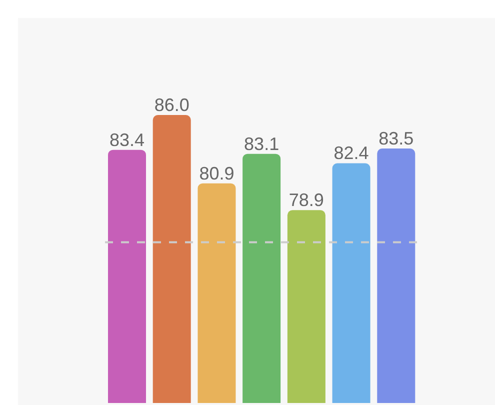 The height and width of the screenshot is (405, 495). Describe the element at coordinates (127, 140) in the screenshot. I see `data-label: 83.4` at that location.